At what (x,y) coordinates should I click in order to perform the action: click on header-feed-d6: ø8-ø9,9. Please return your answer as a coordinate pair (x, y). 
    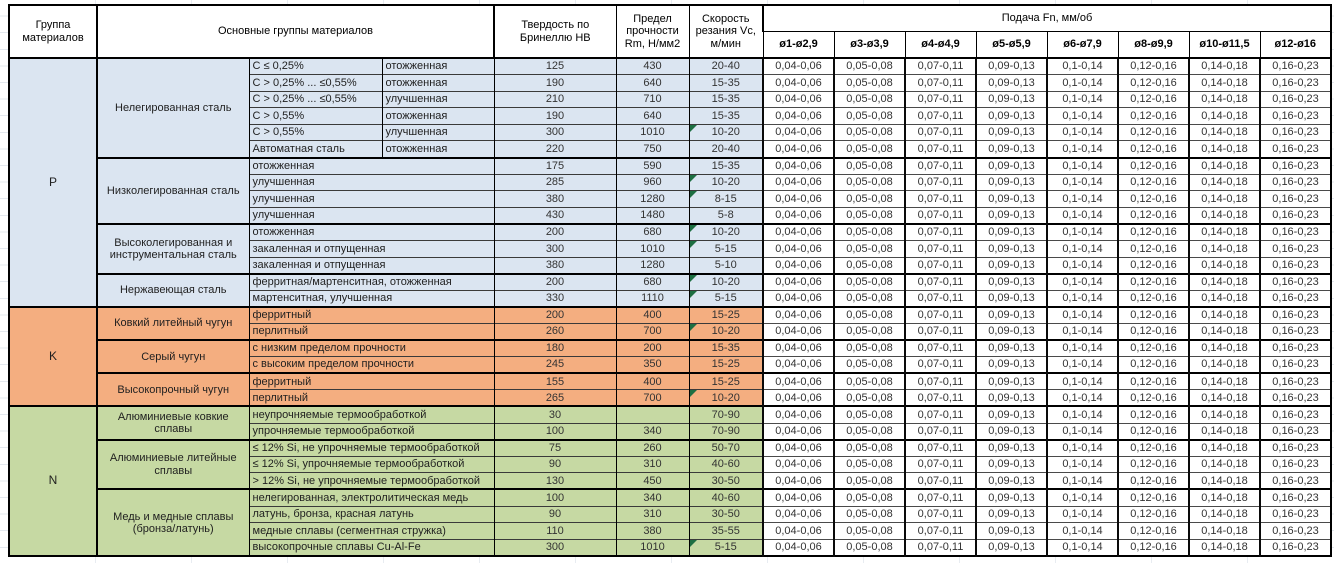
    Looking at the image, I should click on (1153, 44).